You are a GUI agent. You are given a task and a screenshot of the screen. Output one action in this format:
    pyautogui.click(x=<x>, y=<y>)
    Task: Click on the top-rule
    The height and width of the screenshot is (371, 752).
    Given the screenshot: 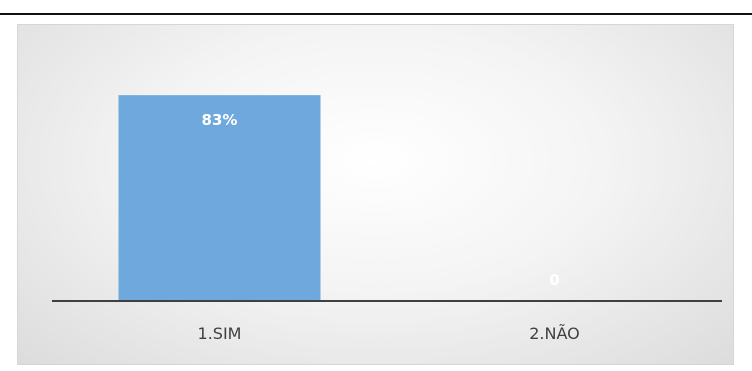 What is the action you would take?
    pyautogui.click(x=376, y=14)
    